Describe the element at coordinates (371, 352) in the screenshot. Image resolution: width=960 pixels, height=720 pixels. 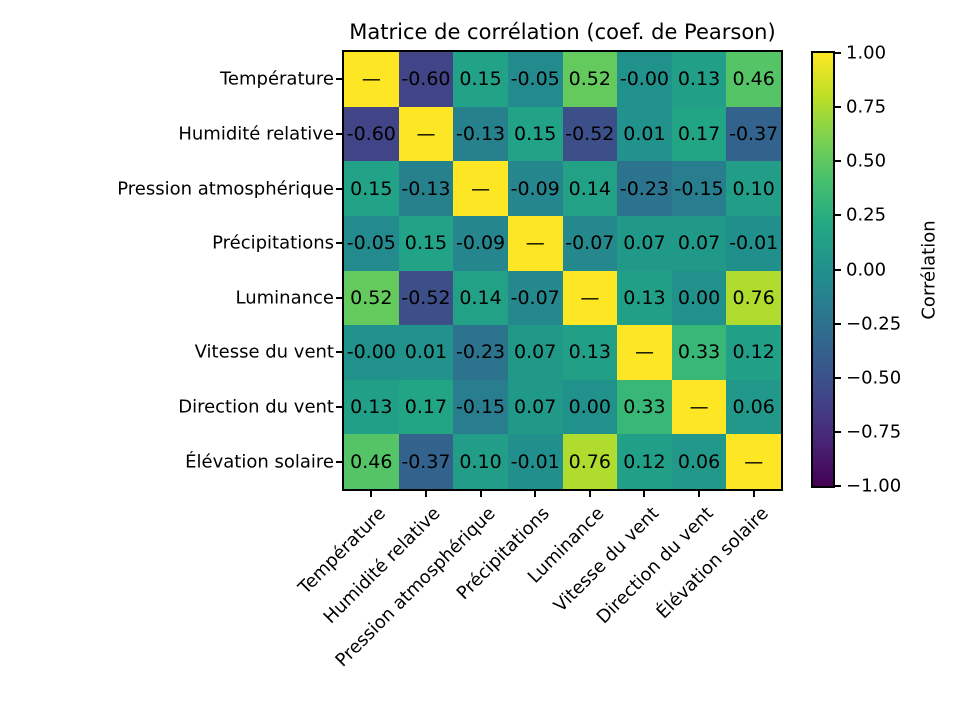
I see `heatmap-cell: -0.00` at that location.